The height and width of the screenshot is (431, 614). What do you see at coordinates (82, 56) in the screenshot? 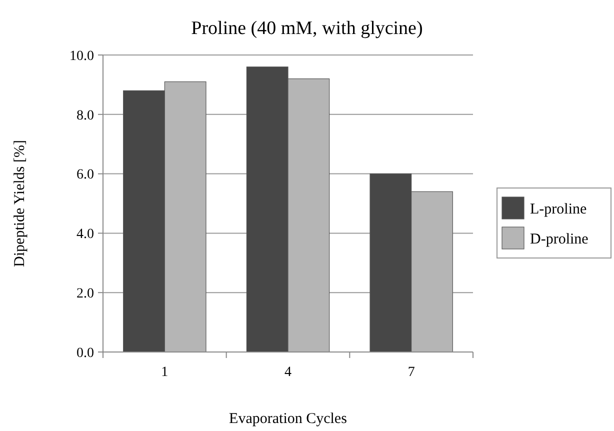
I see `y-tick-label: 10.0` at bounding box center [82, 56].